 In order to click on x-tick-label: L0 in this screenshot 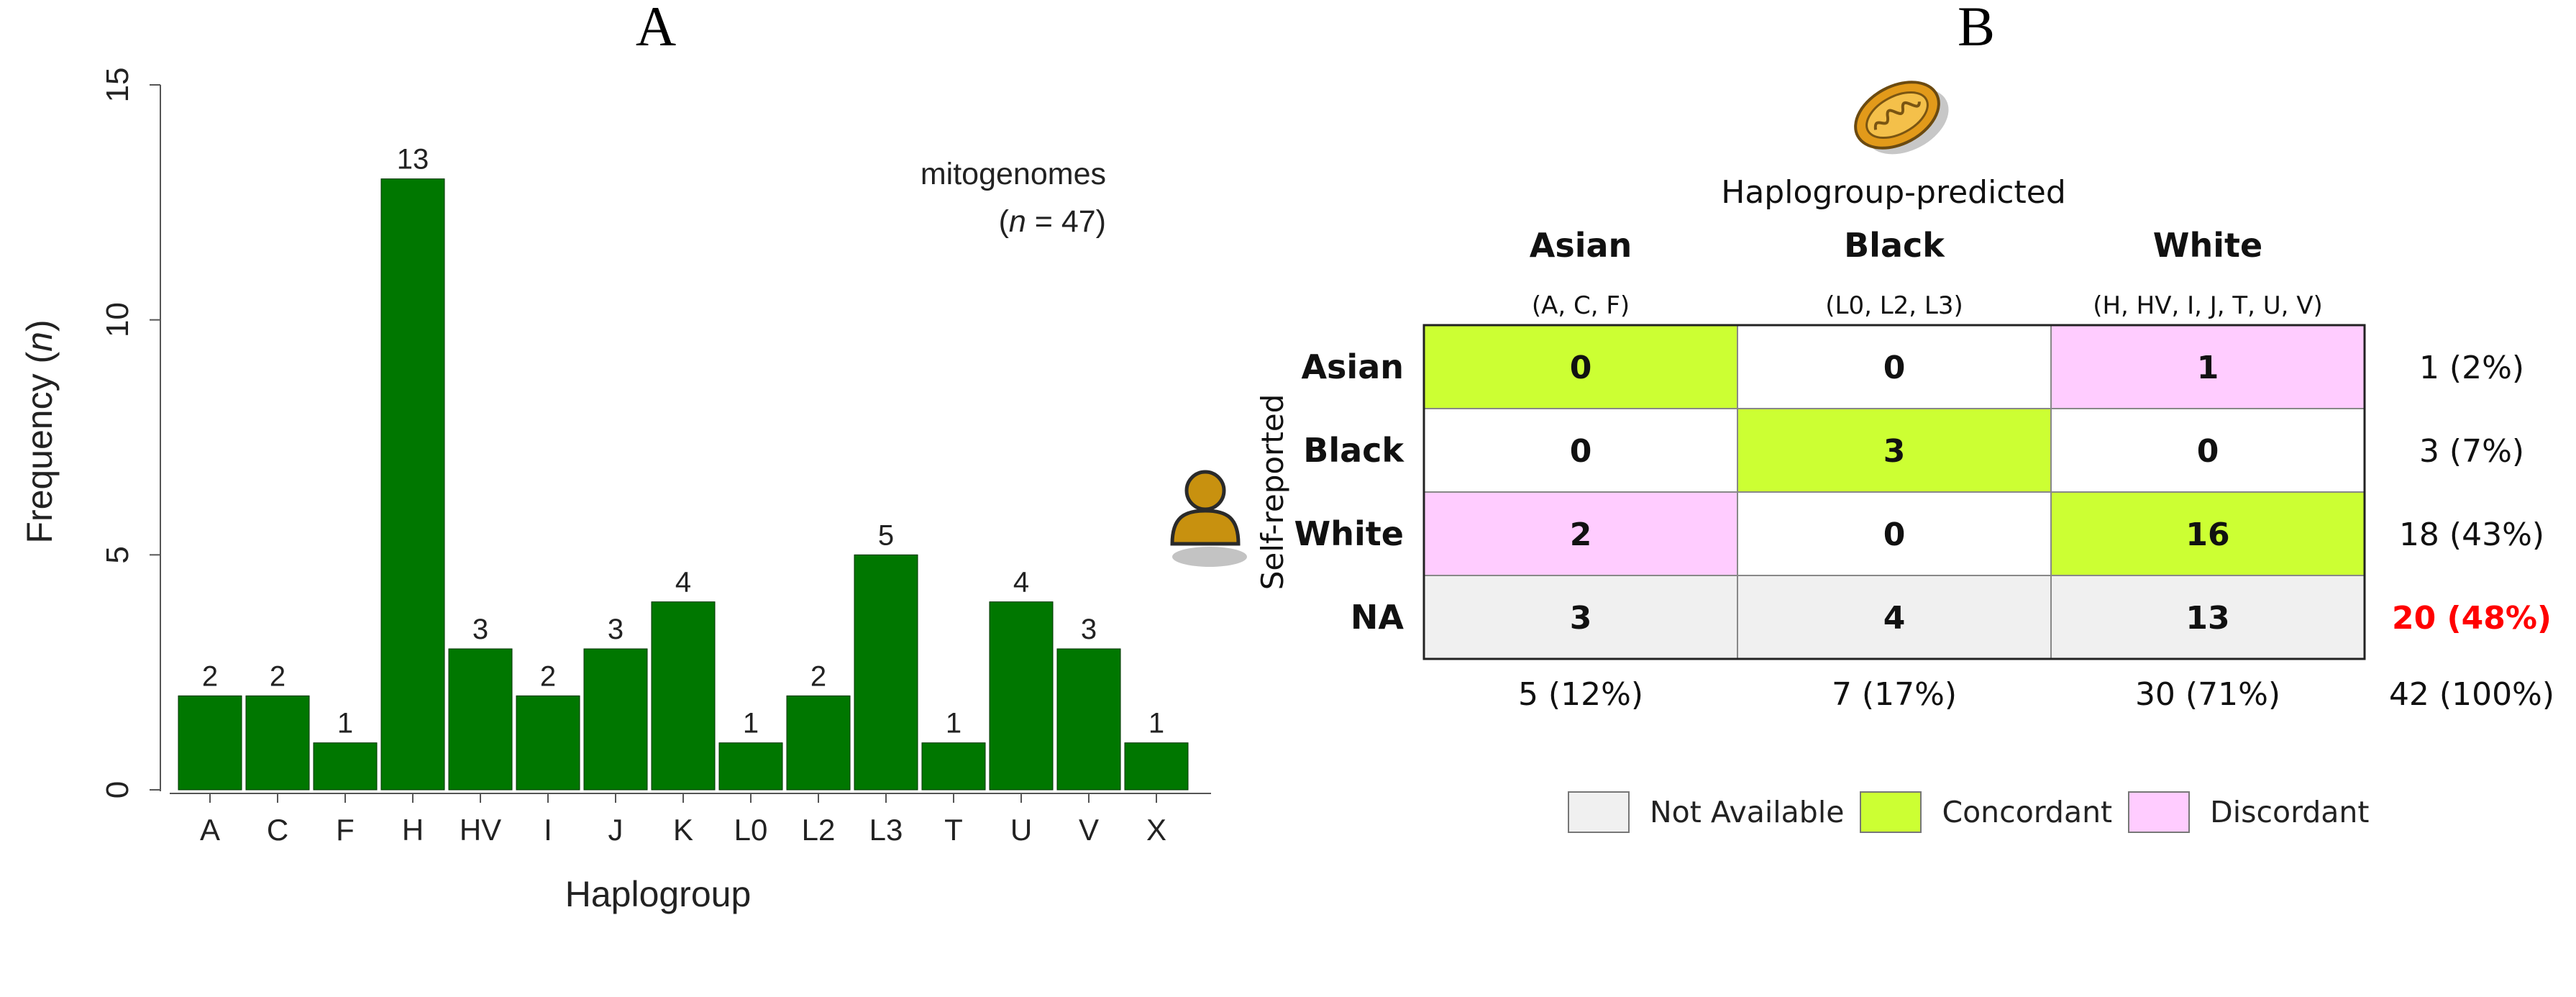, I will do `click(751, 830)`.